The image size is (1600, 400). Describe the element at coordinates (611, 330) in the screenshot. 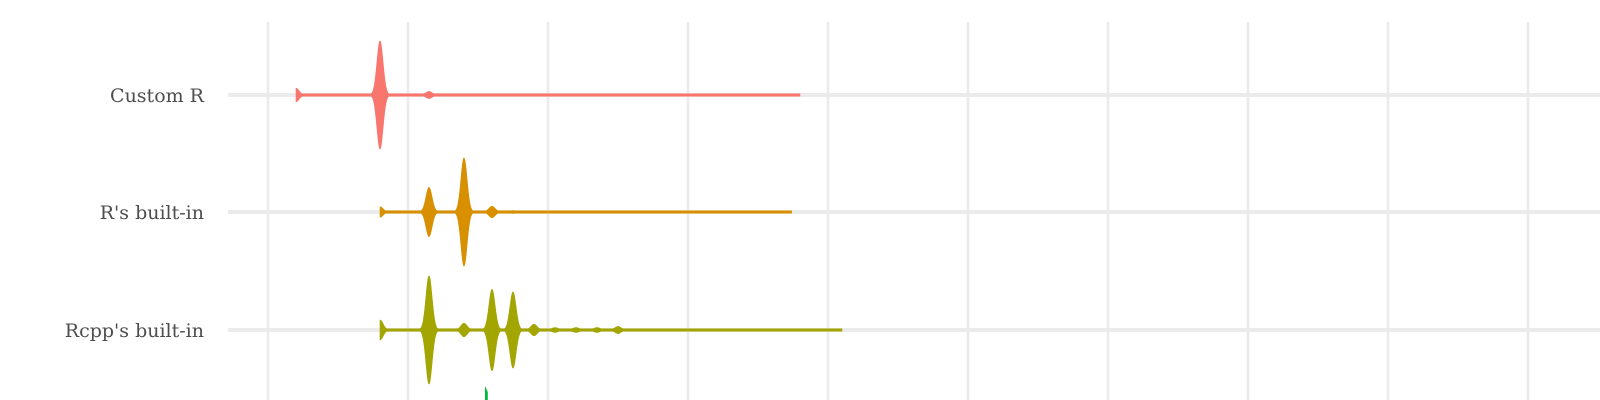

I see `violin-rcpp-s-built-in` at that location.